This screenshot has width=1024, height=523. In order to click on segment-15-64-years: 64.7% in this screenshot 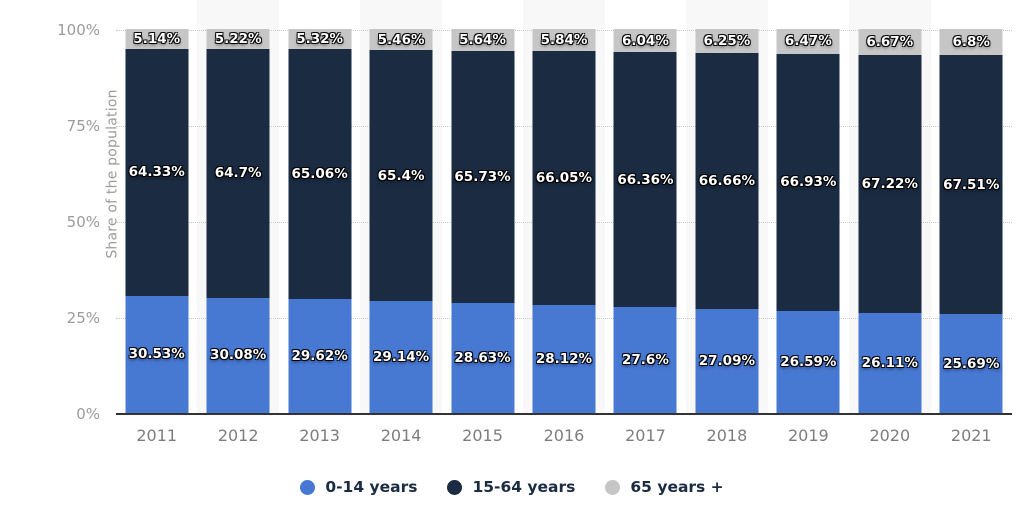, I will do `click(238, 173)`.